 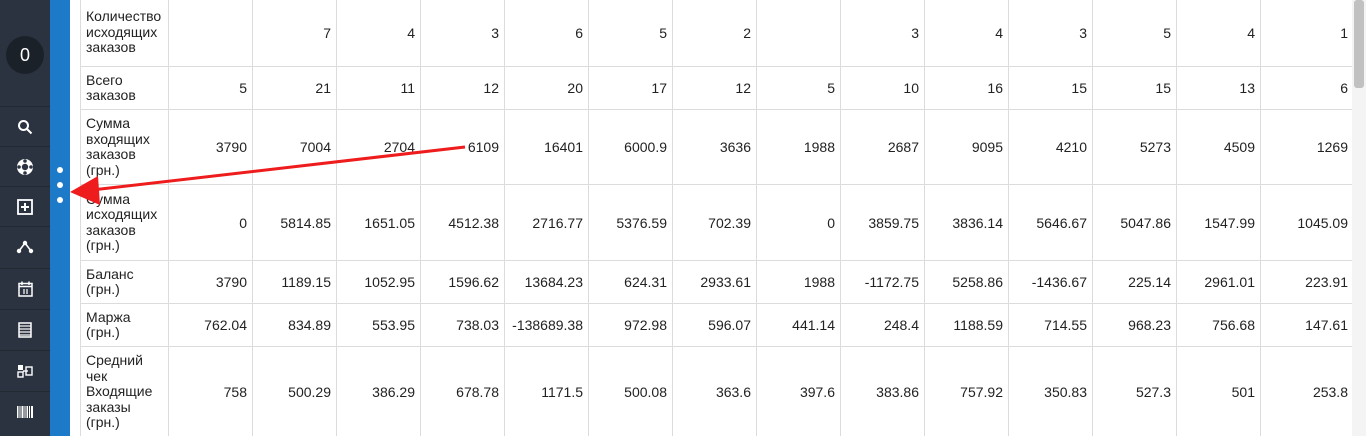 I want to click on row-label: Баланс (грн.), so click(x=124, y=282).